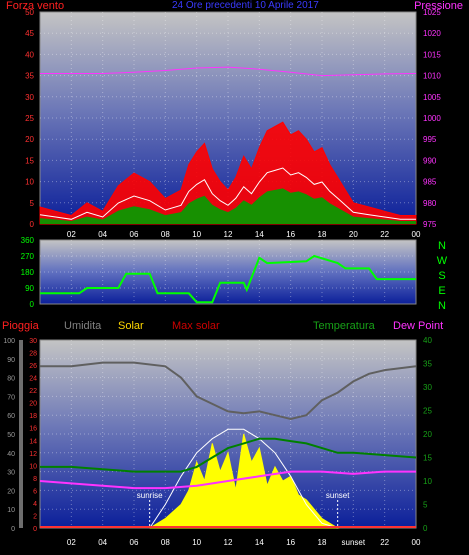  I want to click on rain-y-tick-label: 4, so click(35, 504).